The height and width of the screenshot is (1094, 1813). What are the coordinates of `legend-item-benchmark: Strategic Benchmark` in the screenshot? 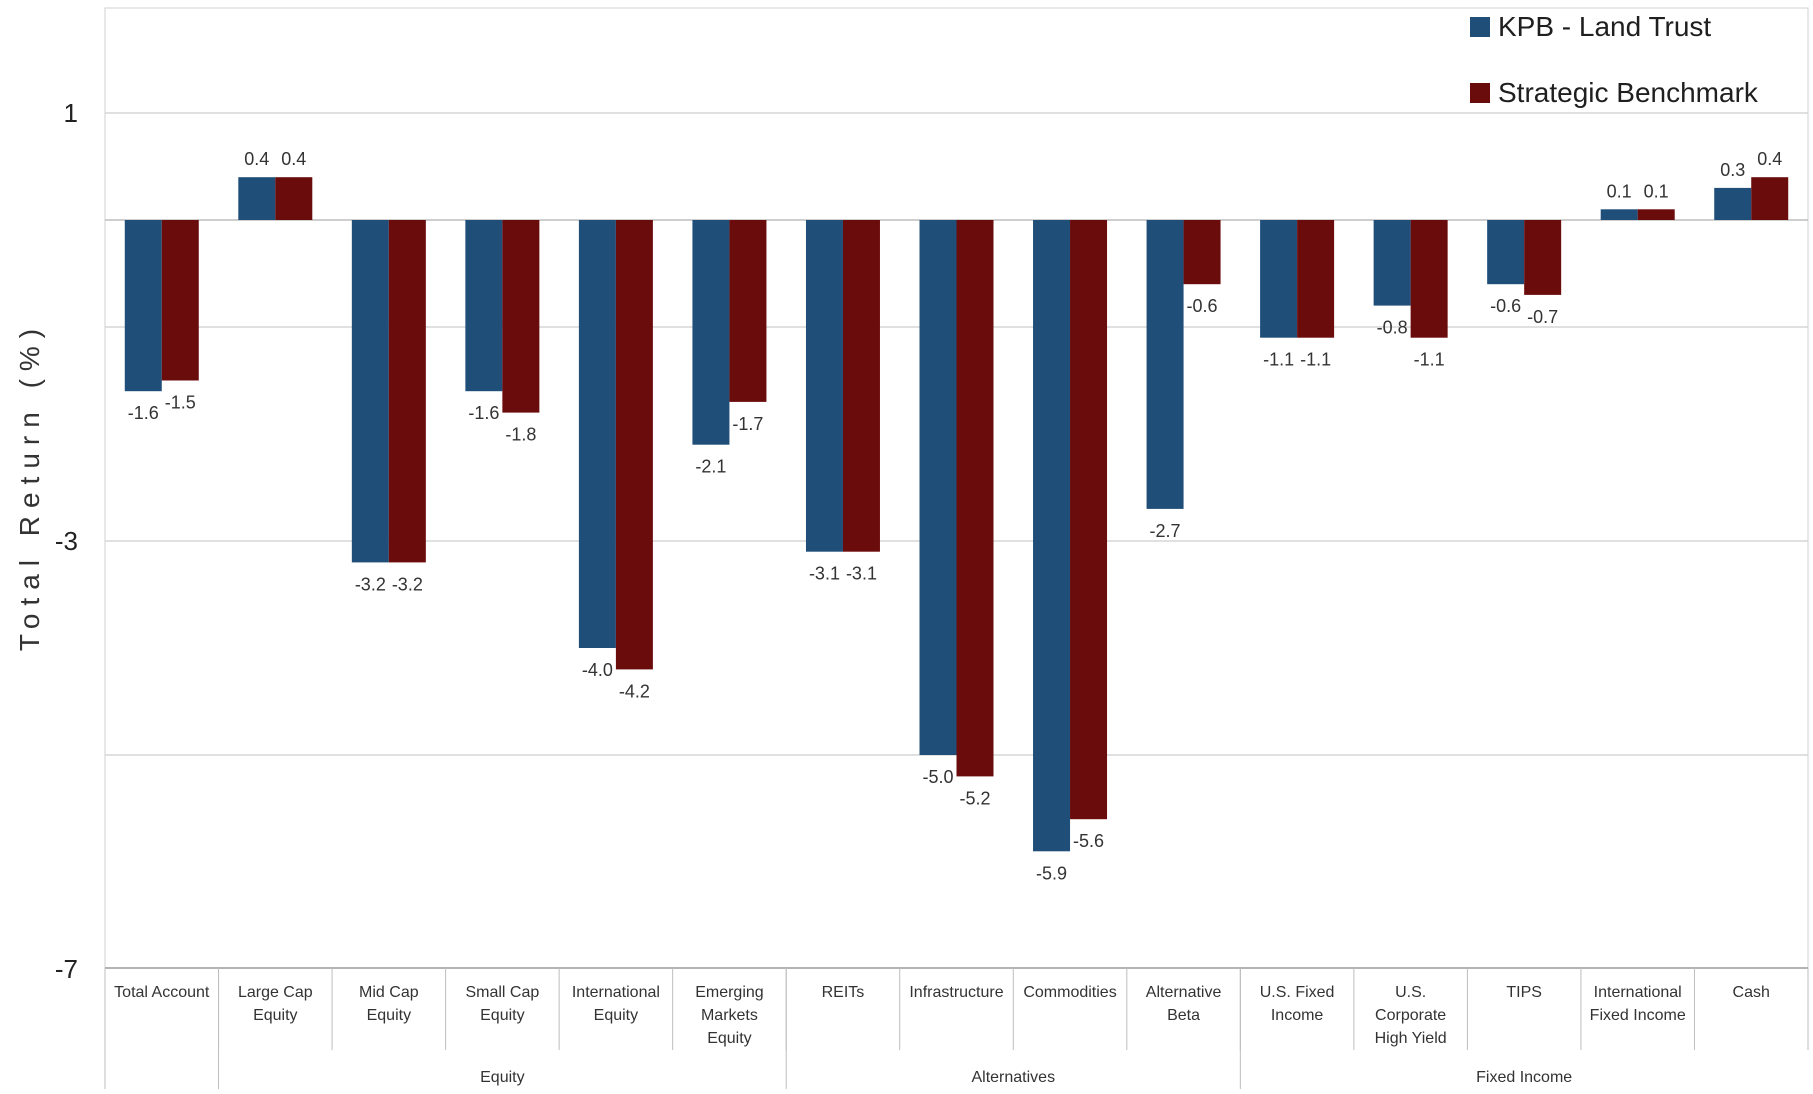 It's located at (1614, 93).